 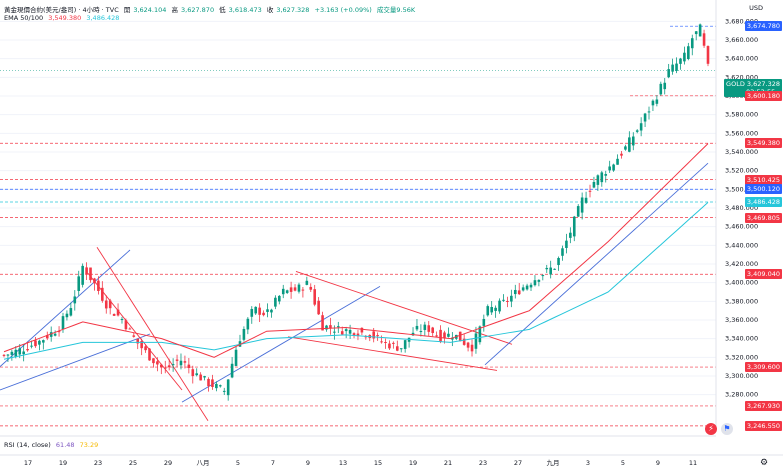 I want to click on ema100-value: 3,486.428, so click(x=103, y=18).